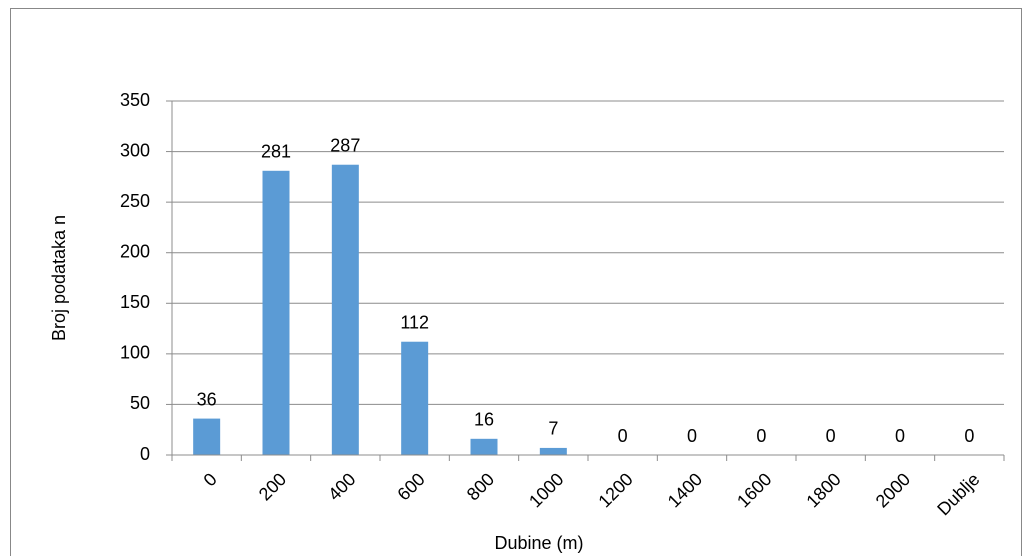  I want to click on data-label: 112, so click(414, 322).